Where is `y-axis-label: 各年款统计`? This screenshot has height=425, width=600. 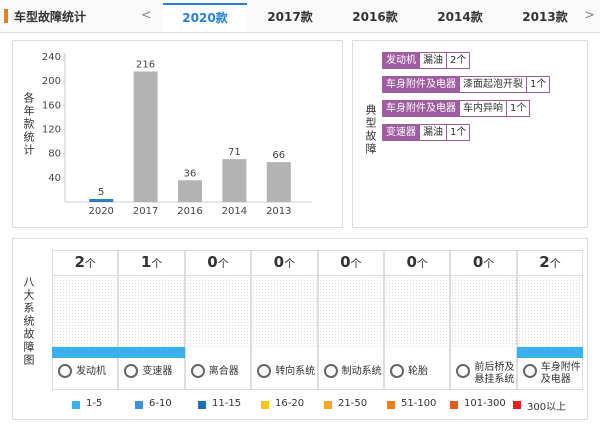 y-axis-label: 各年款统计 is located at coordinates (28, 124).